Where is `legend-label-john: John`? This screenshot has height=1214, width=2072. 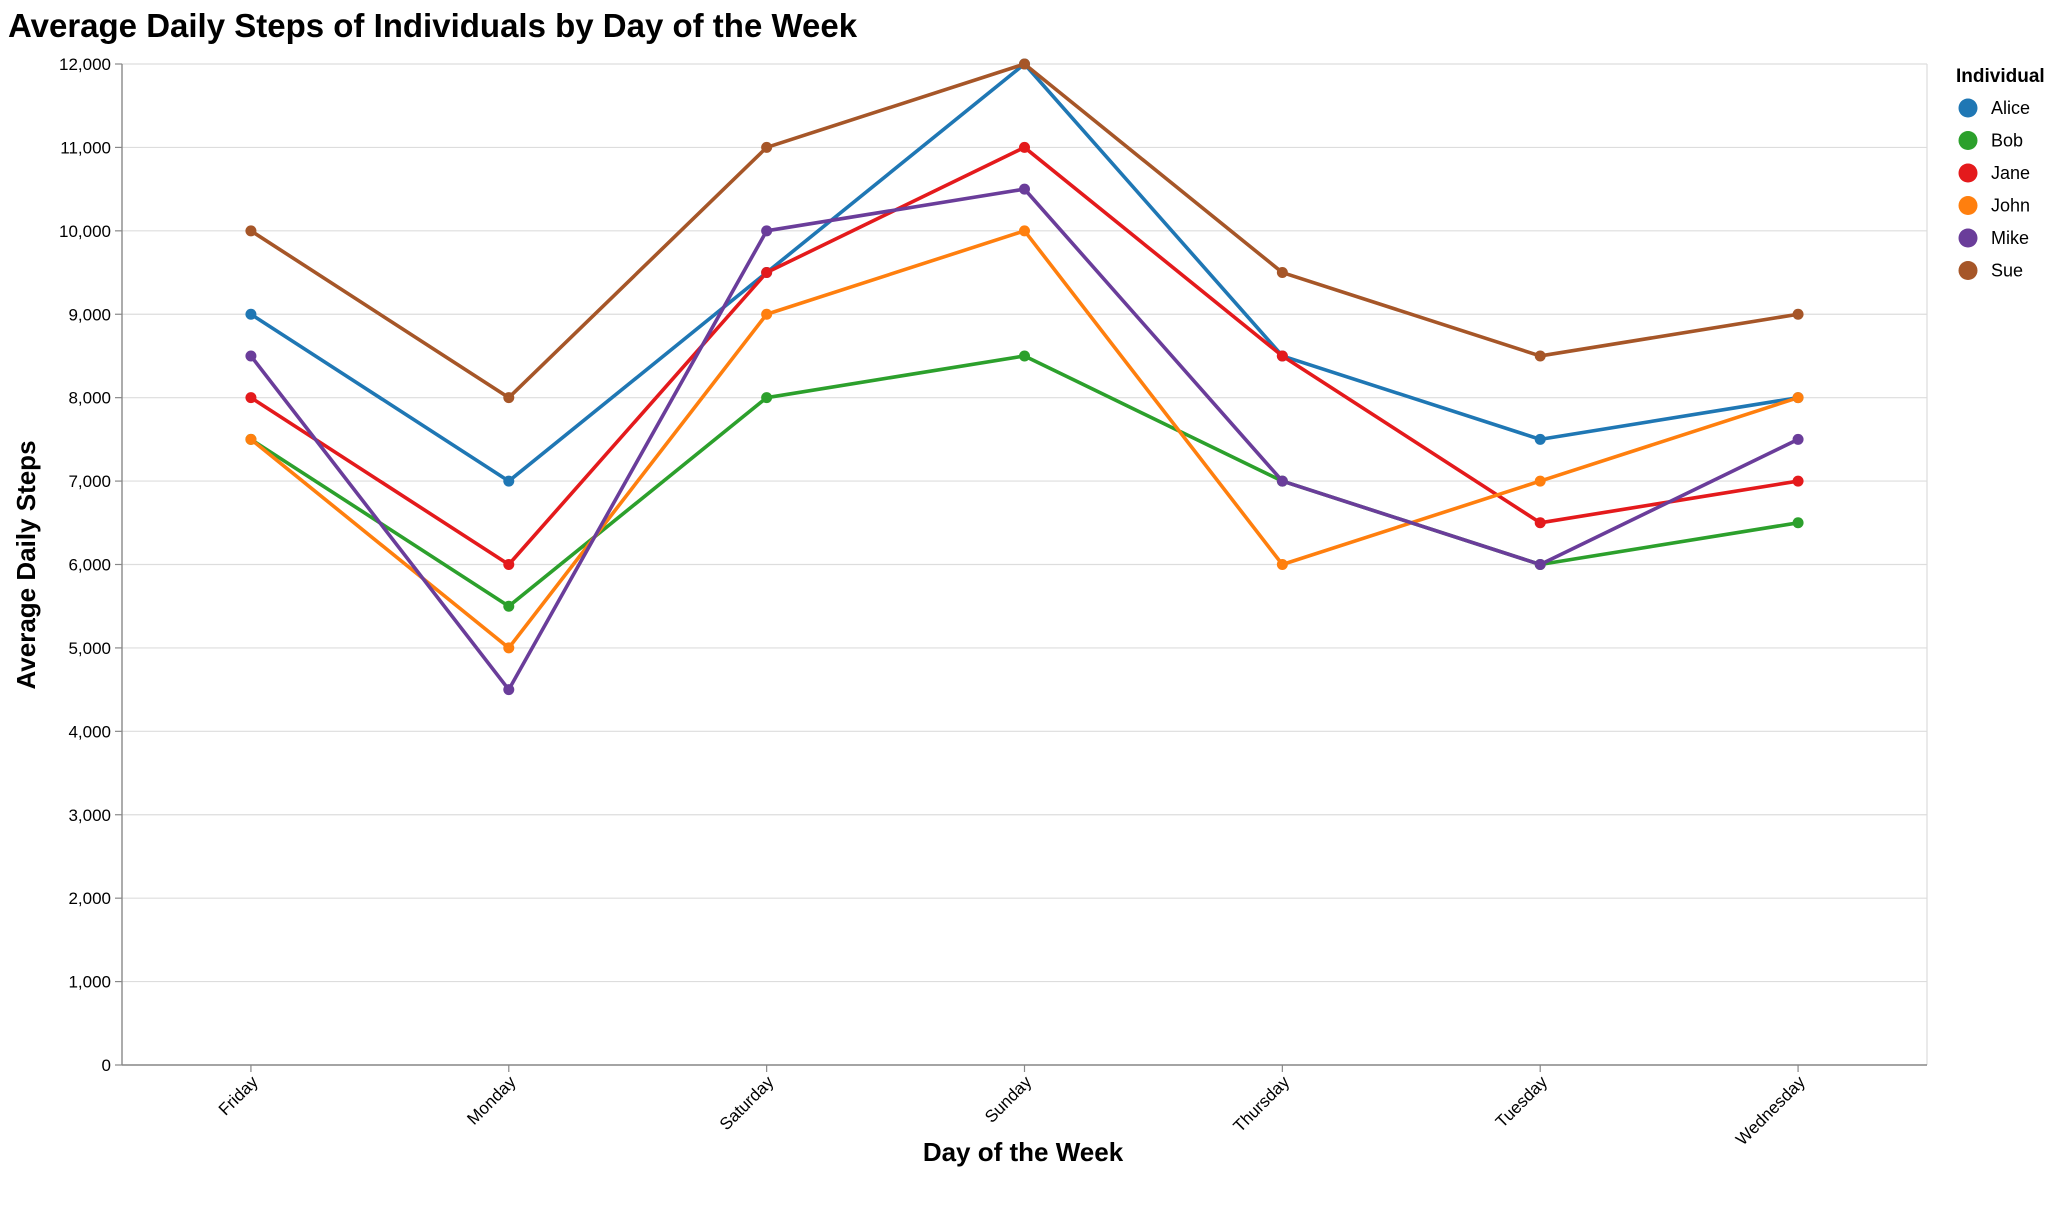
legend-label-john: John is located at coordinates (2010, 206).